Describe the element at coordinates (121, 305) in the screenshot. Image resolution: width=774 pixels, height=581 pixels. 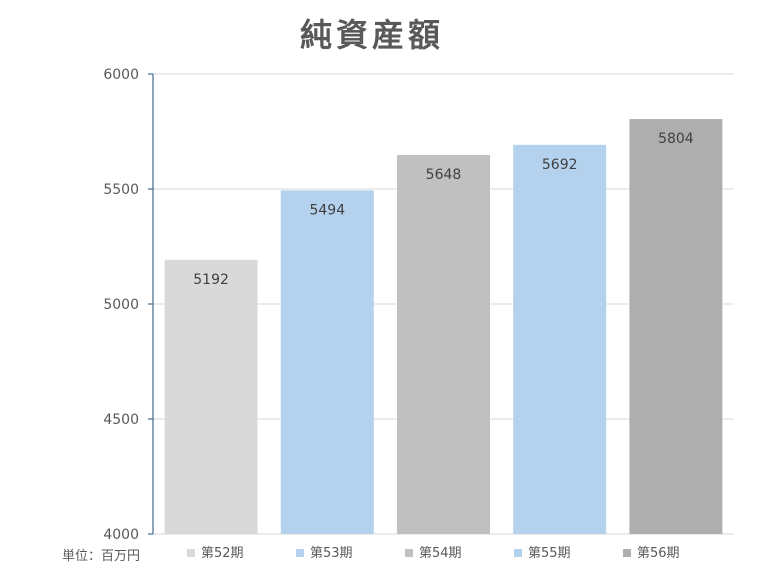
I see `y-tick-label: 5000` at that location.